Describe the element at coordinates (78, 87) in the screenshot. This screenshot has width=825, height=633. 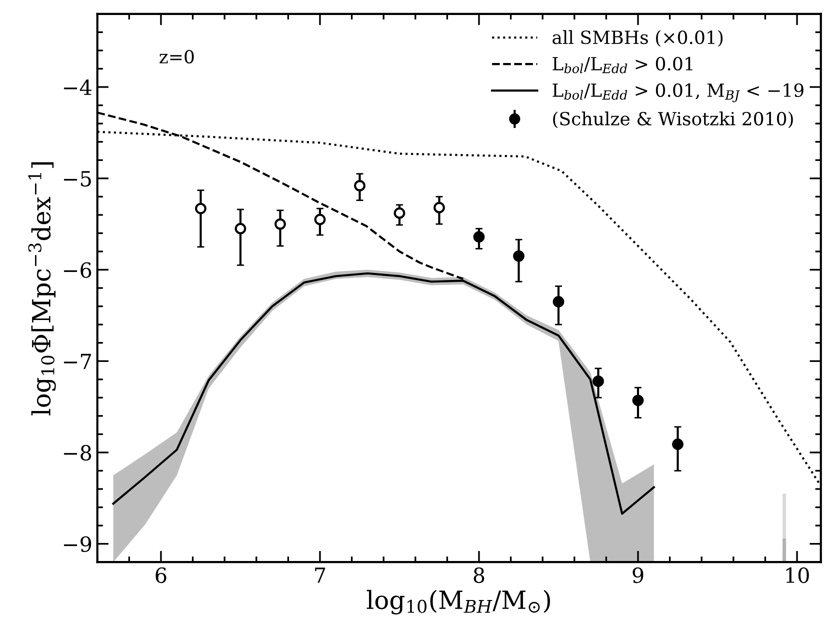
I see `y-tick-label: −4` at that location.